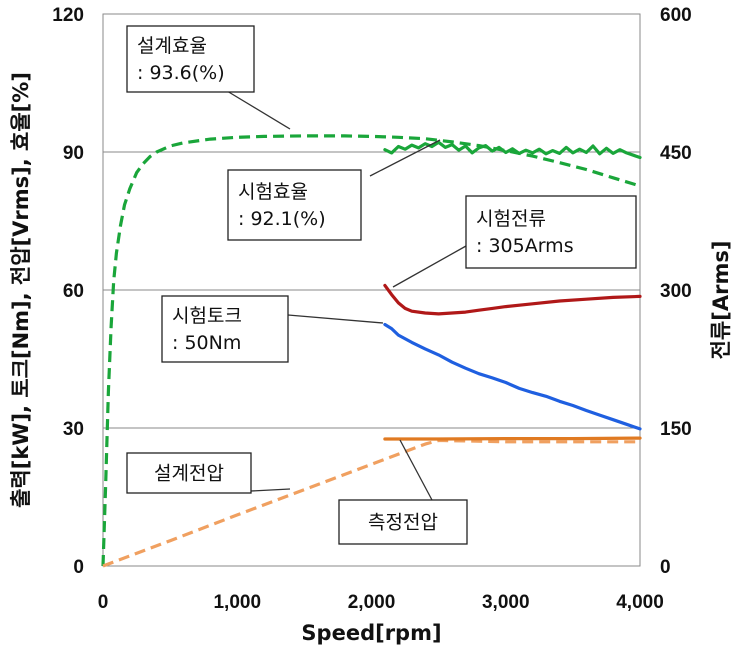  I want to click on annotation-4: 설계전압, so click(208, 473).